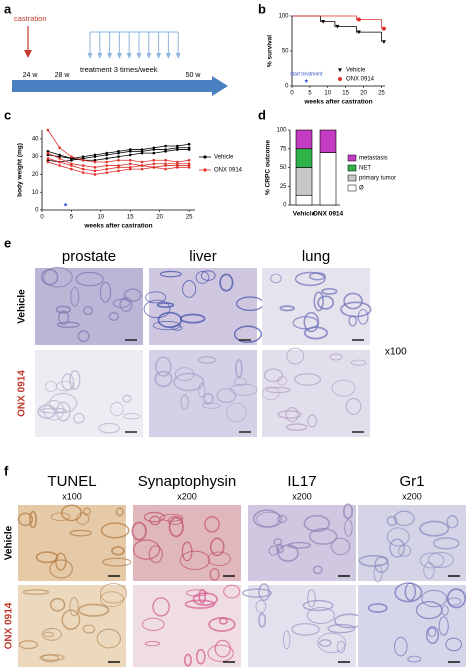  Describe the element at coordinates (363, 94) in the screenshot. I see `x-tick-label: 20` at that location.